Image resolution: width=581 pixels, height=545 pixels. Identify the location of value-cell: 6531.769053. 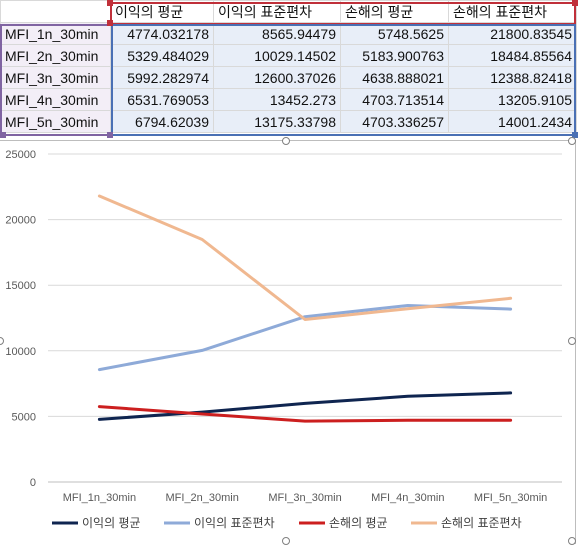
(162, 99).